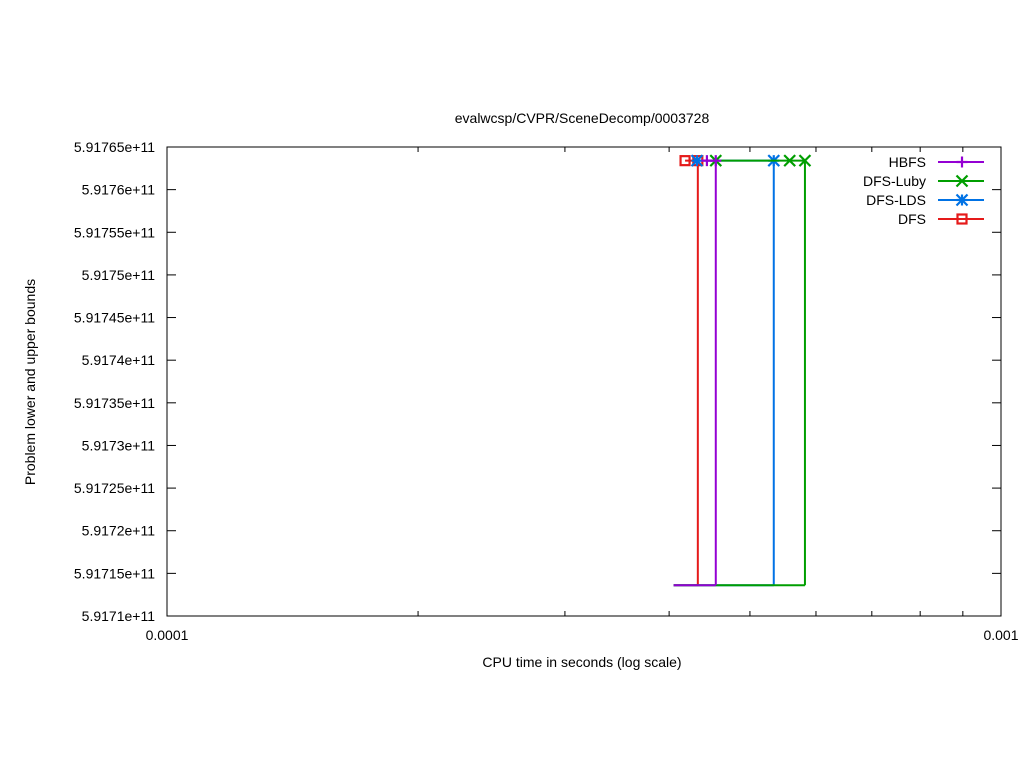 The width and height of the screenshot is (1024, 768). I want to click on y-tick-label: 5.91755e+11, so click(114, 232).